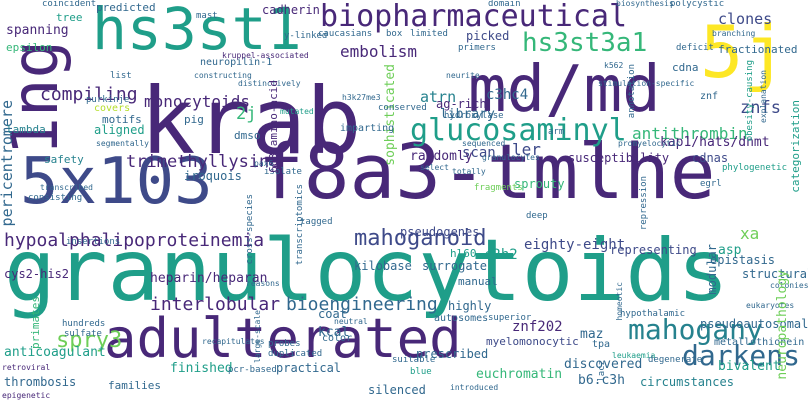  Describe the element at coordinates (93, 242) in the screenshot. I see `word: insertions` at that location.